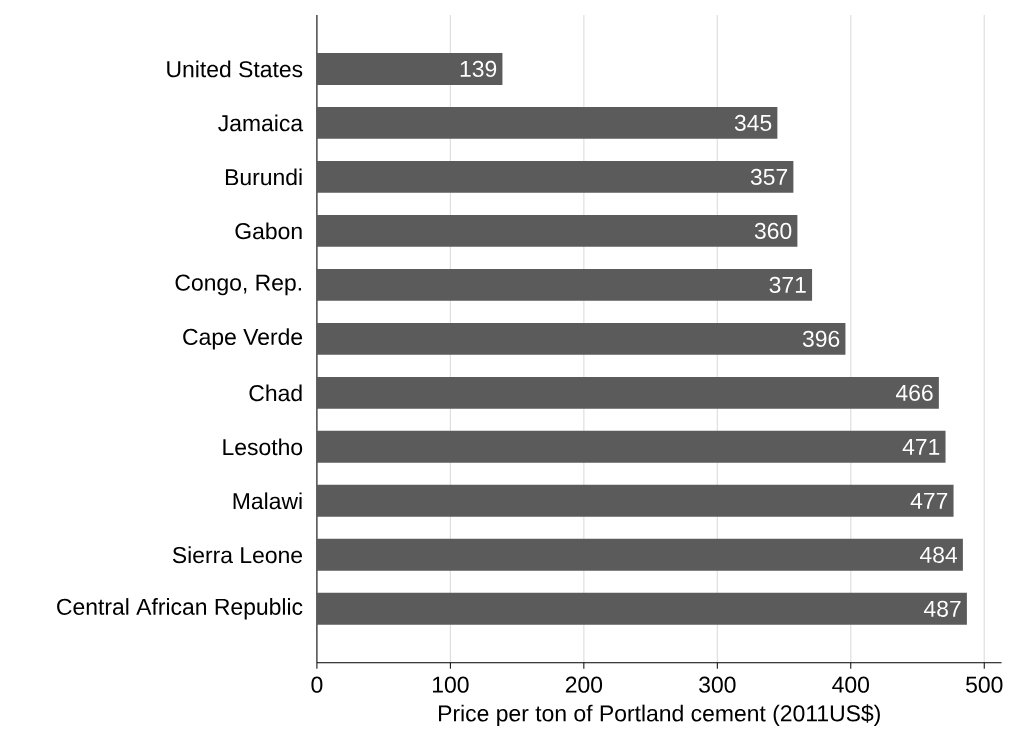 This screenshot has height=737, width=1011. I want to click on x-axis-title: Price per ton of Portland cement (2011US$), so click(659, 715).